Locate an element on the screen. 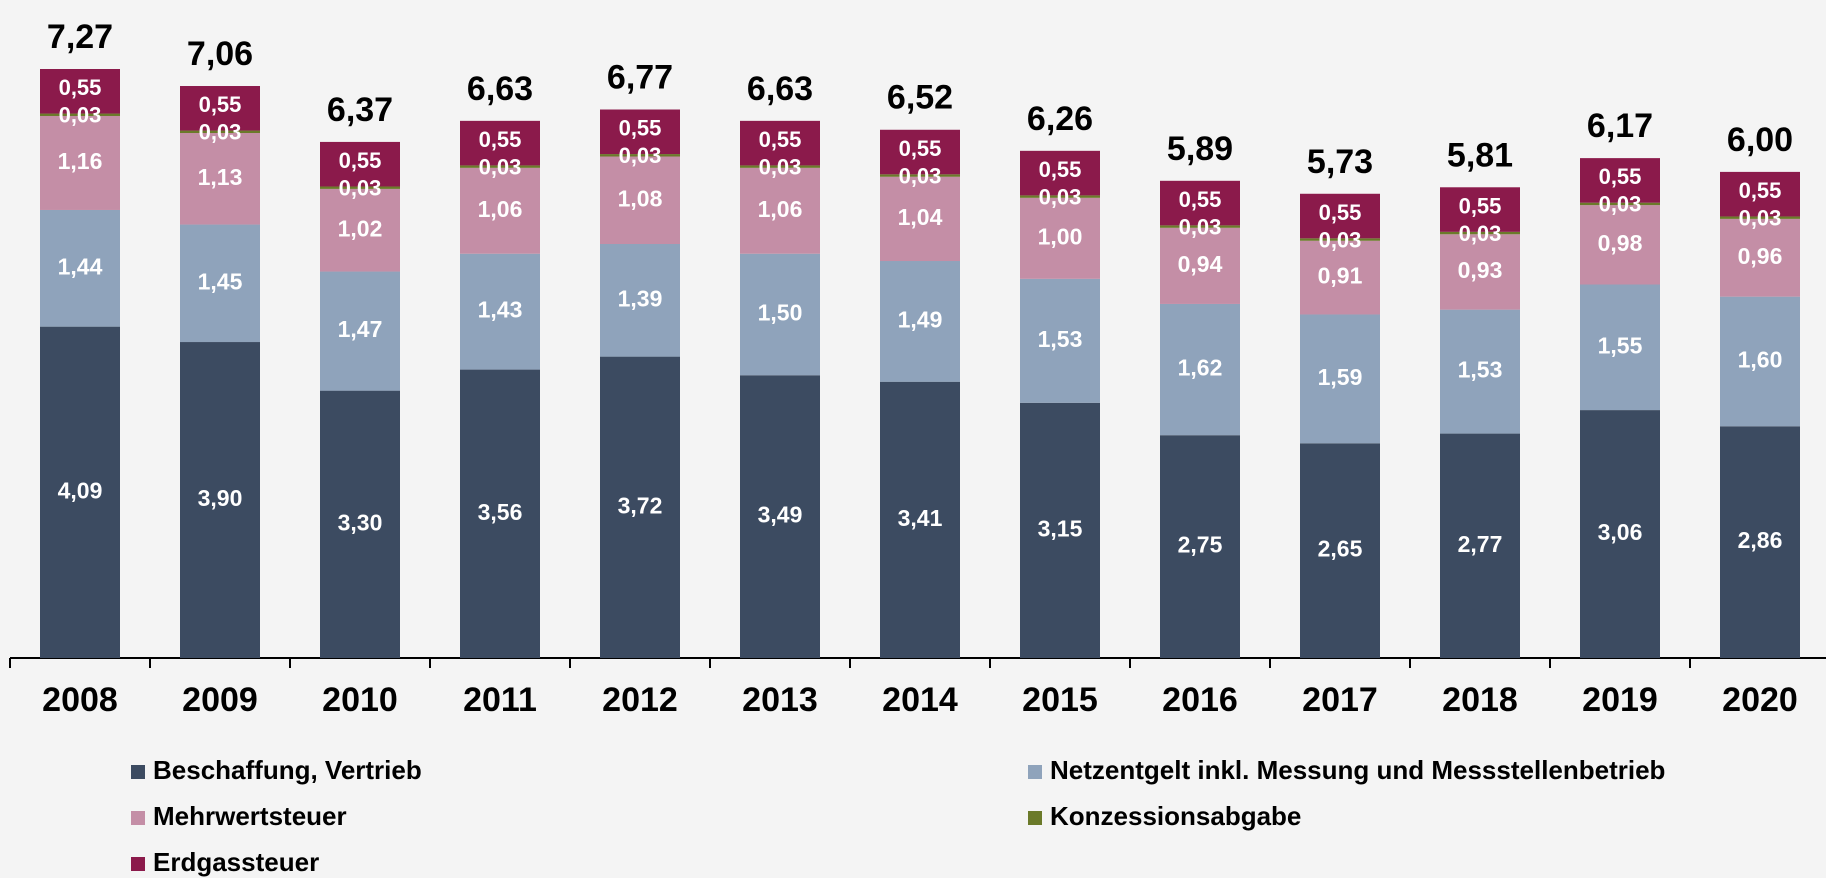  total-label: 7,06 is located at coordinates (220, 54).